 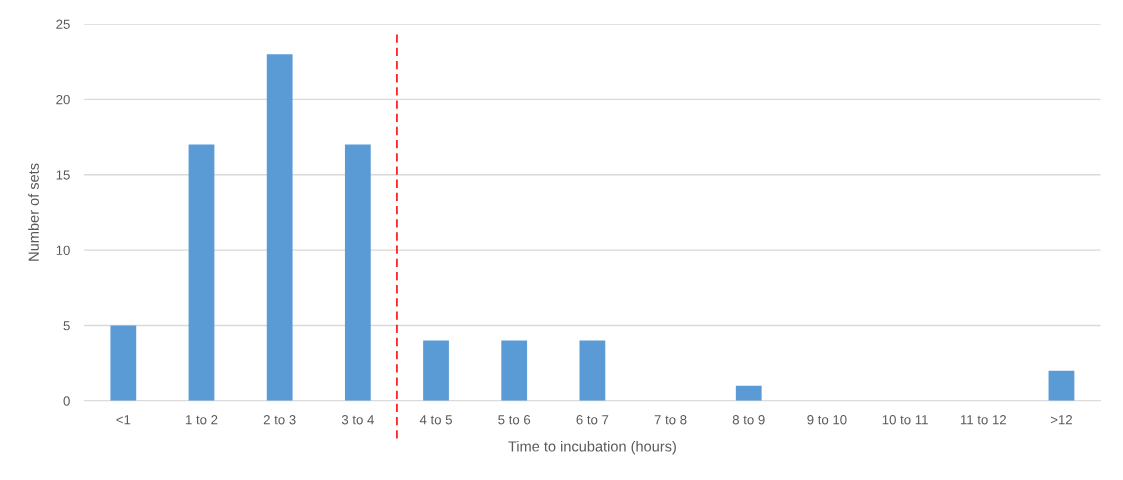 What do you see at coordinates (63, 24) in the screenshot?
I see `y-tick-label: 25` at bounding box center [63, 24].